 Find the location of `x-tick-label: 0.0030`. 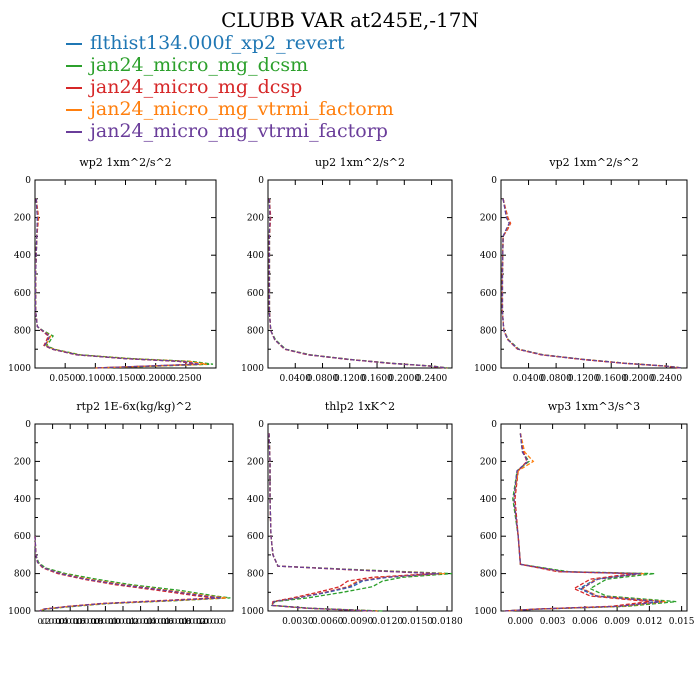

x-tick-label: 0.0030 is located at coordinates (298, 622).